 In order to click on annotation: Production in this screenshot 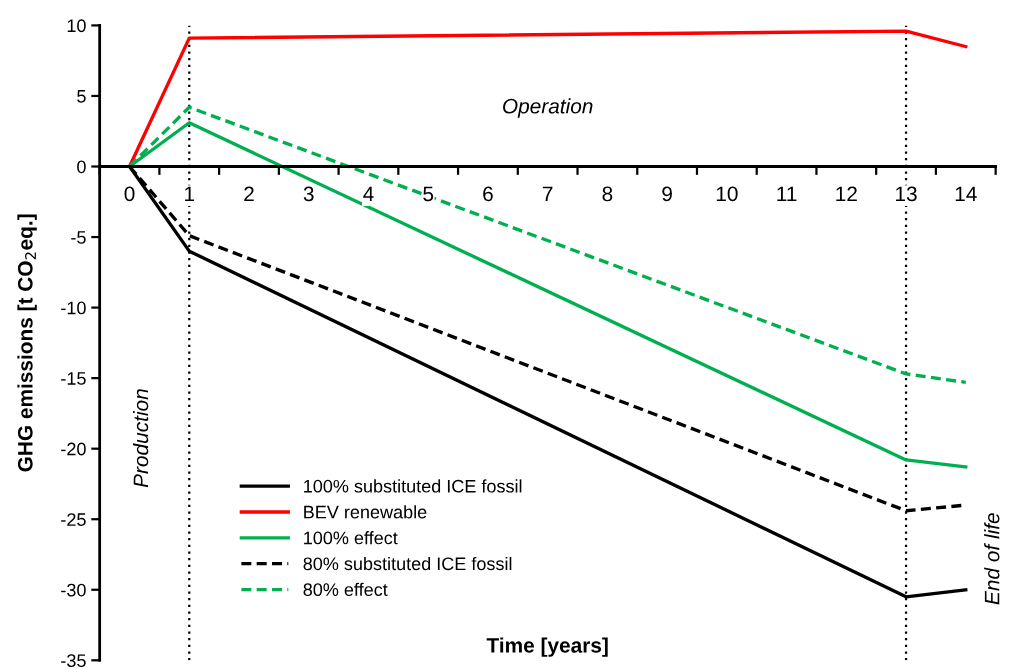, I will do `click(140, 438)`.